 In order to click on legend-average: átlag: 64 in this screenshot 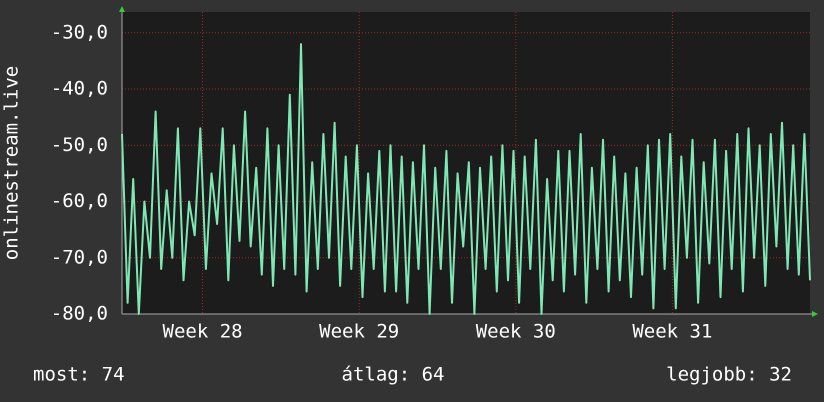, I will do `click(393, 375)`.